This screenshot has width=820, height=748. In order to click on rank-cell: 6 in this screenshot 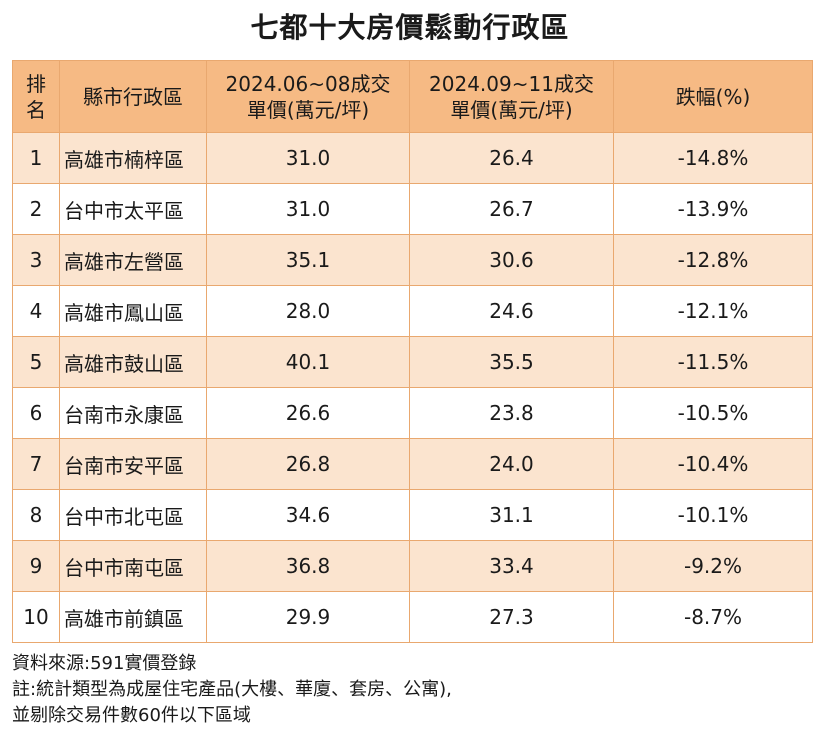, I will do `click(36, 413)`.